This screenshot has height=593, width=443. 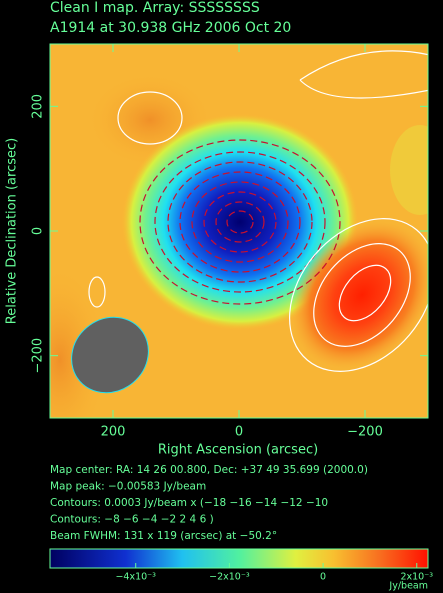 What do you see at coordinates (323, 577) in the screenshot?
I see `colorbar-tick-label: 0` at bounding box center [323, 577].